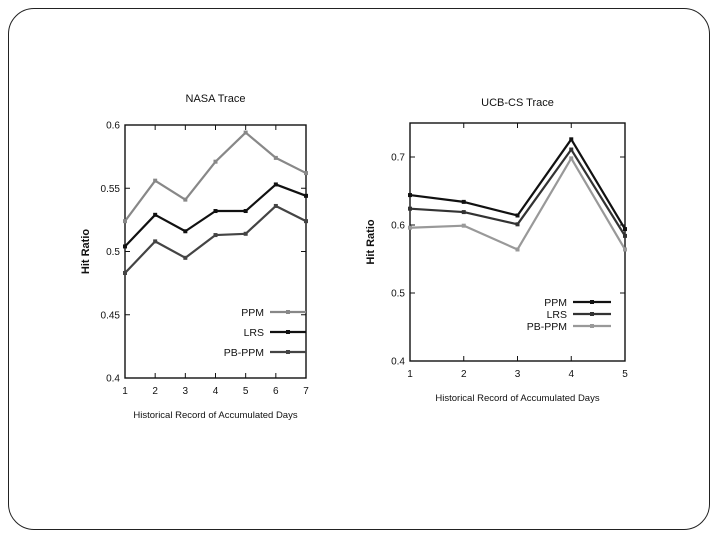  What do you see at coordinates (398, 158) in the screenshot?
I see `y-tick-label: 0.7` at bounding box center [398, 158].